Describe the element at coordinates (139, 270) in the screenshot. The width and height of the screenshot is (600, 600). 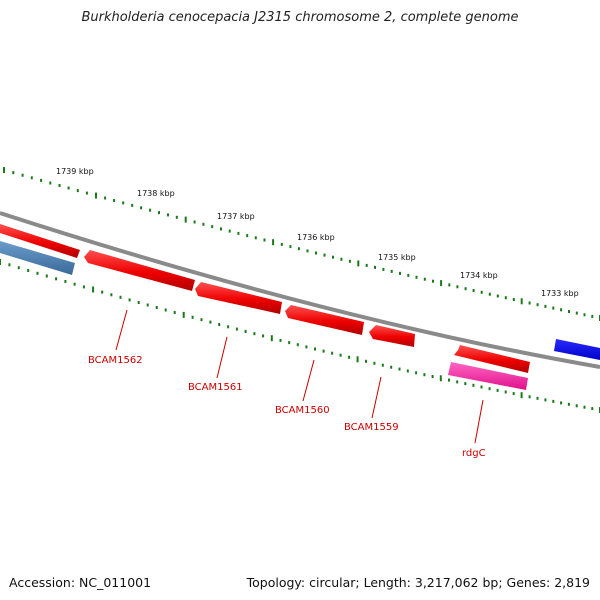
I see `gene-feature-BCAM1562` at that location.